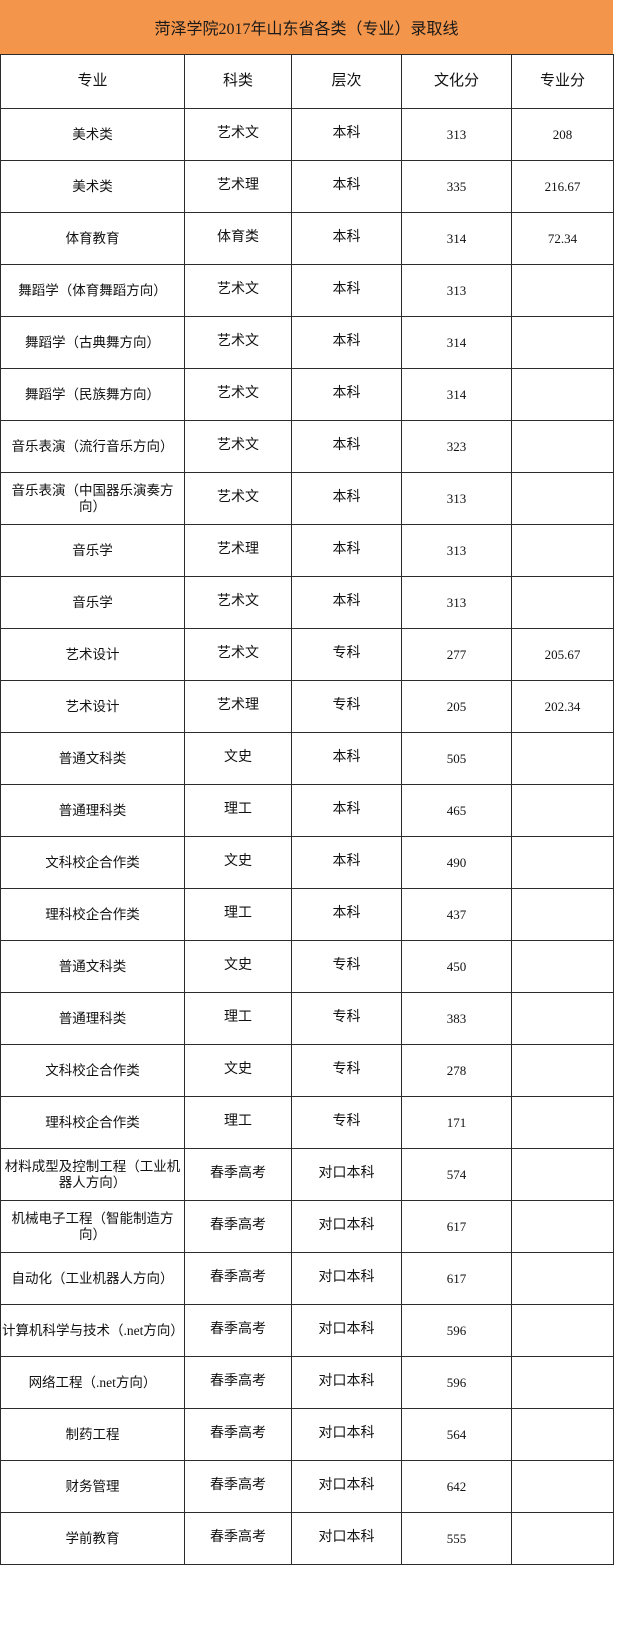  What do you see at coordinates (238, 81) in the screenshot?
I see `column-header-category: 科类` at bounding box center [238, 81].